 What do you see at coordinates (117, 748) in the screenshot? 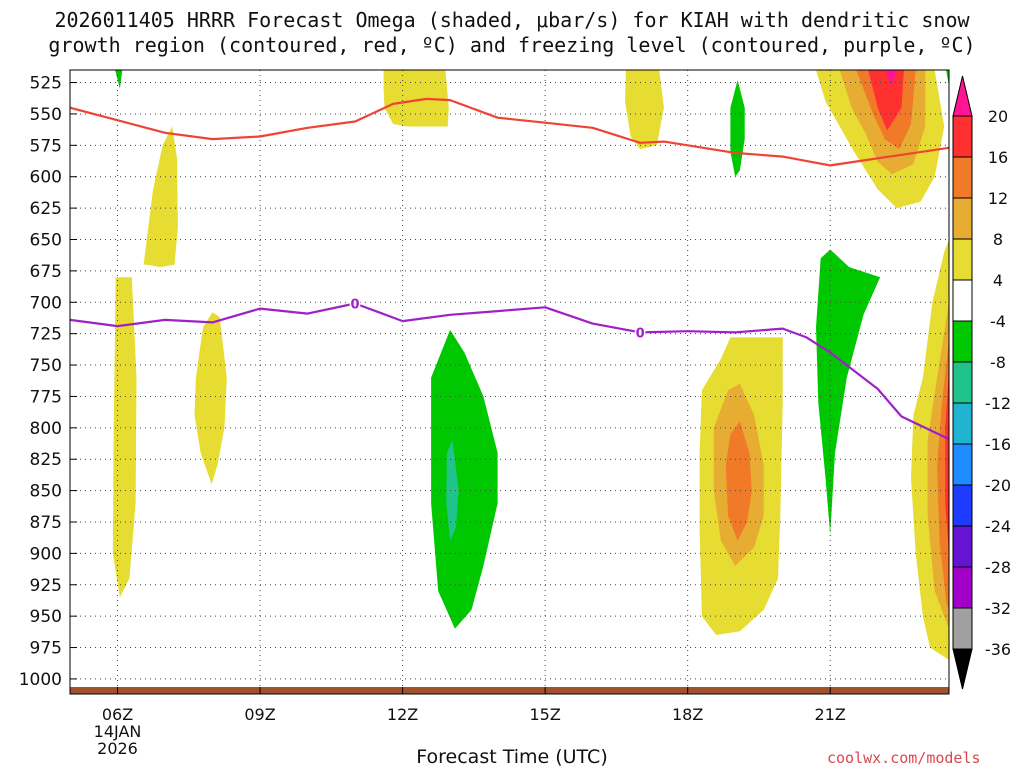
I see `xtick-sub-year: 2026` at bounding box center [117, 748].